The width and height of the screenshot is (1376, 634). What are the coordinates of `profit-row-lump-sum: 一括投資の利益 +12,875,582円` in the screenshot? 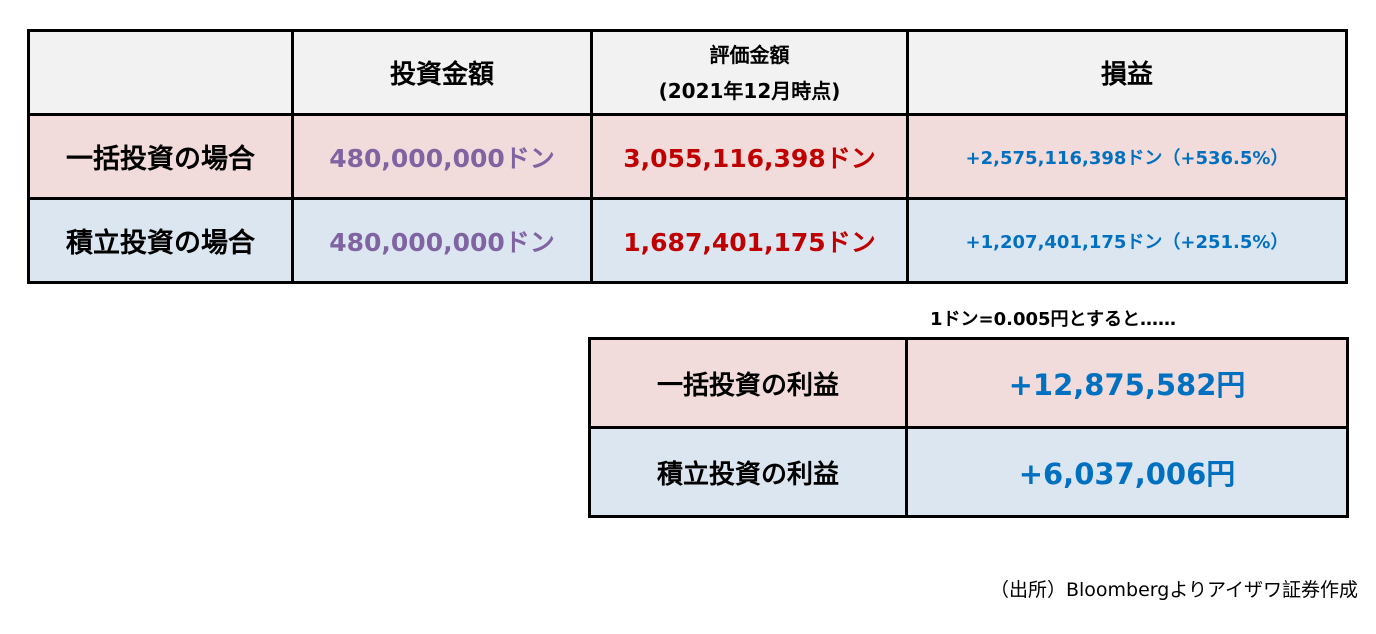 It's located at (969, 383).